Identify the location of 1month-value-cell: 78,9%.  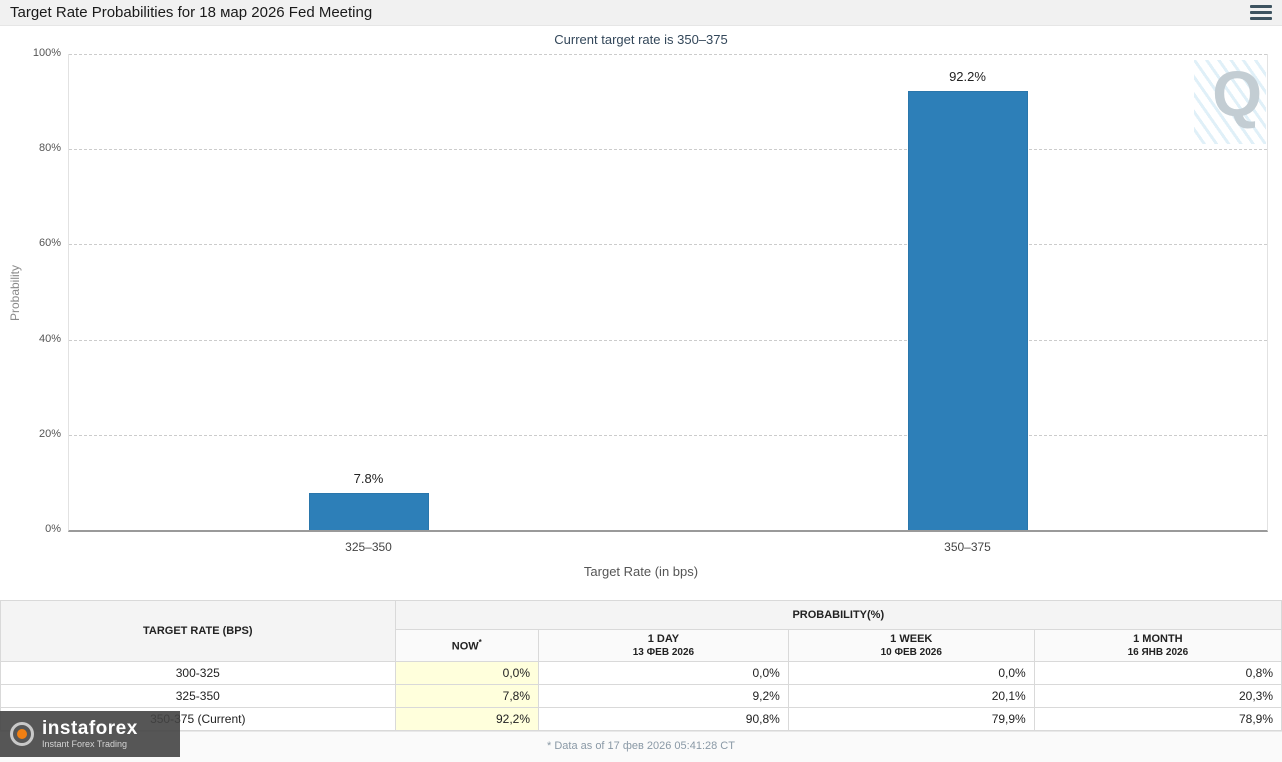
(1157, 719).